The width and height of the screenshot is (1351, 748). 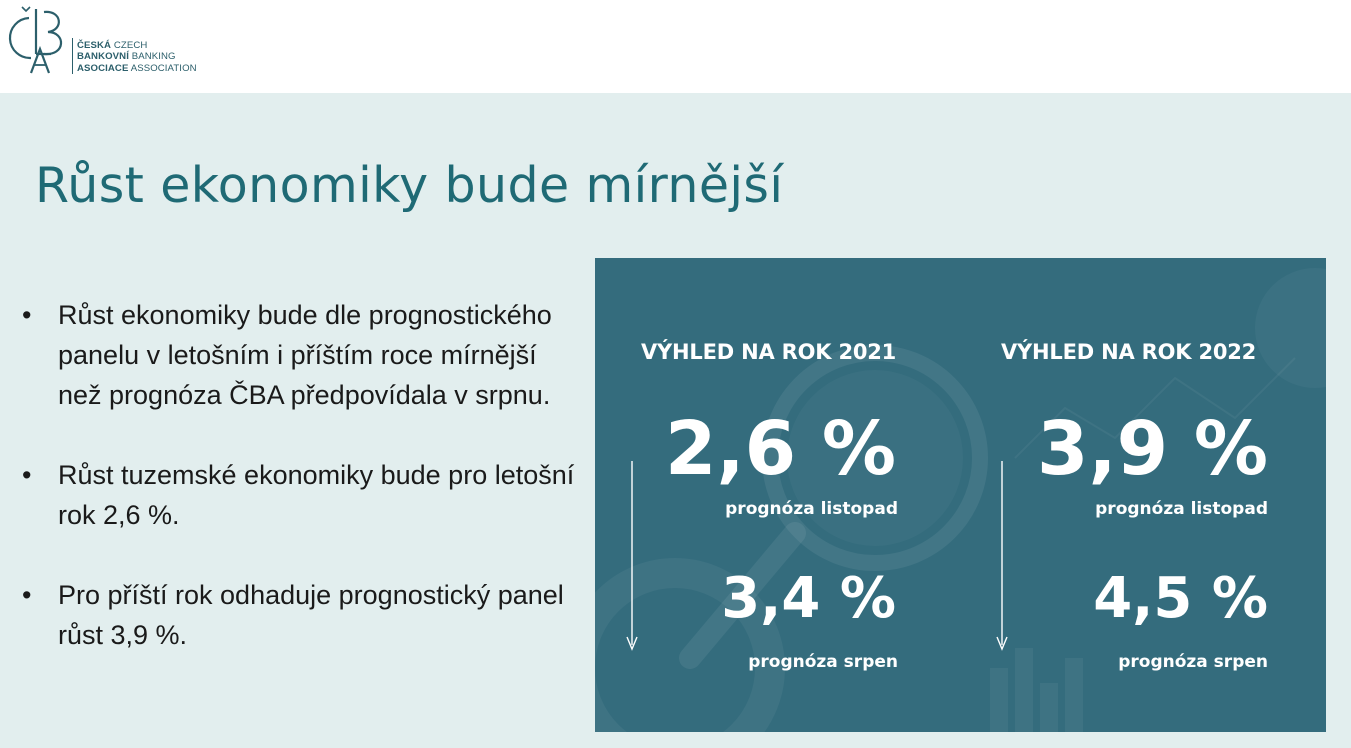 I want to click on outlook-2022-heading: VÝHLED NA ROK 2022, so click(x=1129, y=352).